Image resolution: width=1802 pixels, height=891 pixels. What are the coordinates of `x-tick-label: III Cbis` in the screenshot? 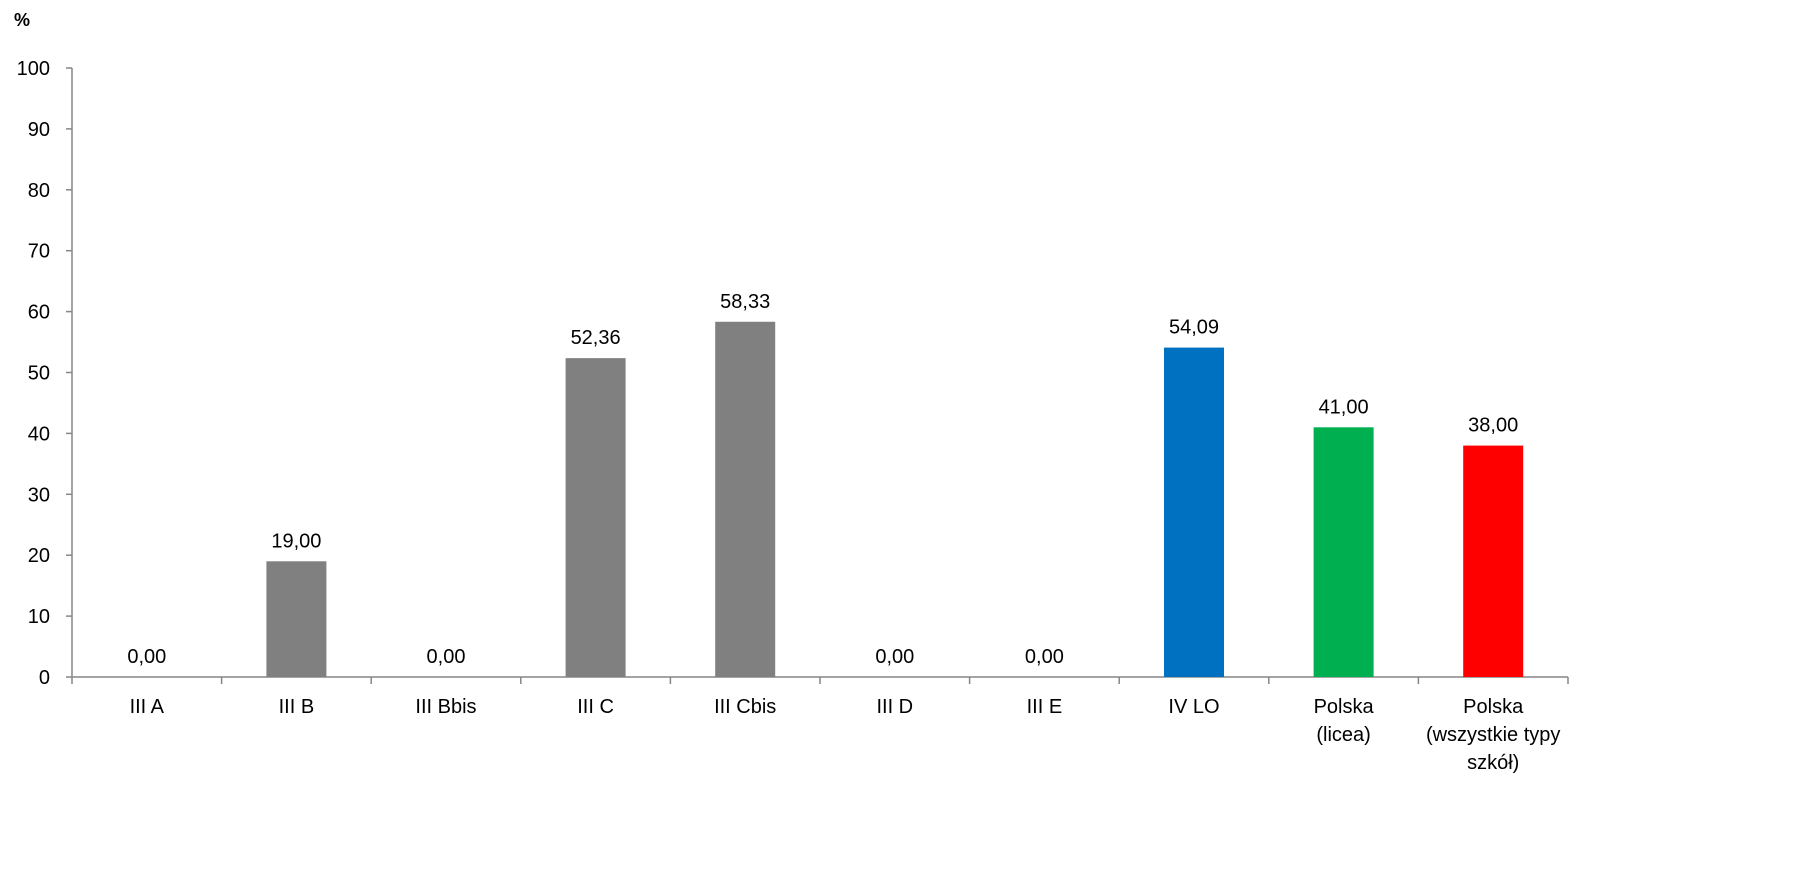 It's located at (745, 707).